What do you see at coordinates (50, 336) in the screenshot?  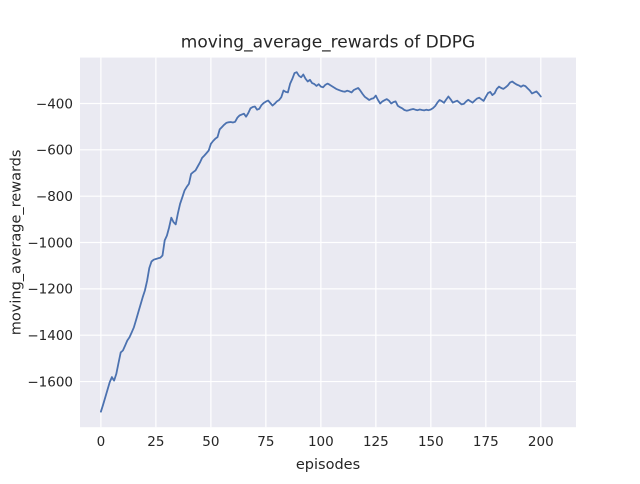 I see `y-tick-label: −1400` at bounding box center [50, 336].